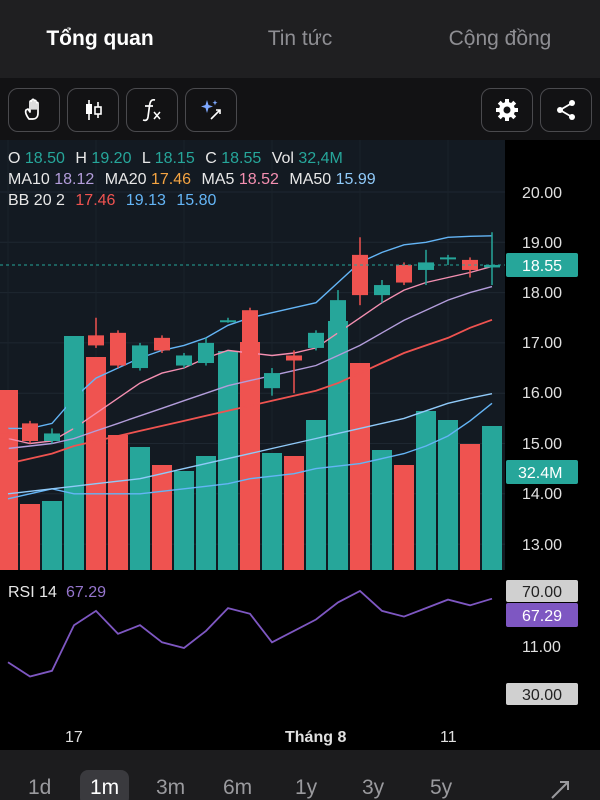 Image resolution: width=600 pixels, height=800 pixels. I want to click on bb-label: BB 20 2, so click(36, 200).